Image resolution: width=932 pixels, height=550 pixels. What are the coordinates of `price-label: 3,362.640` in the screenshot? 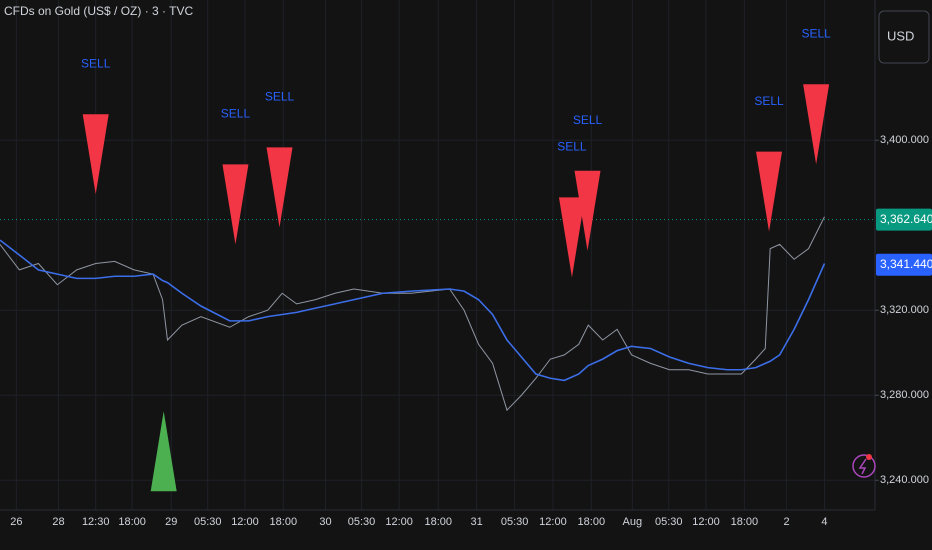 It's located at (906, 219).